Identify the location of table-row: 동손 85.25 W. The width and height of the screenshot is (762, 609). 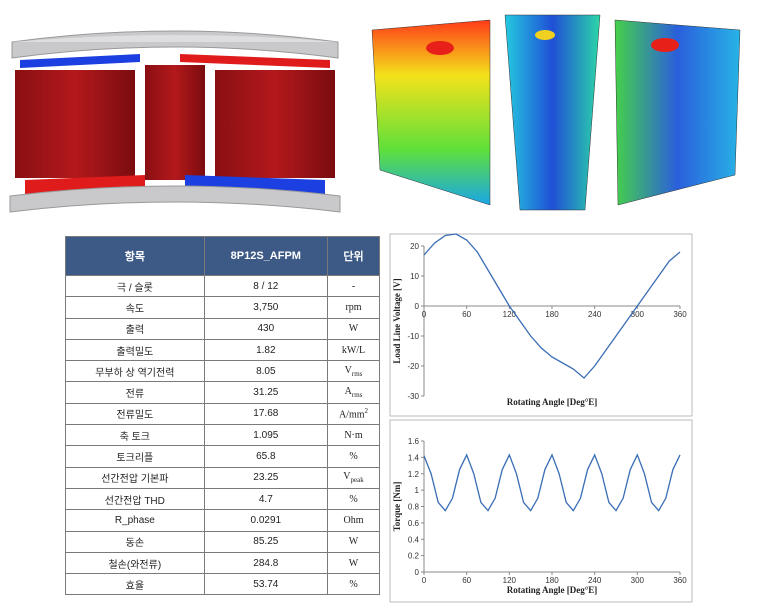
(223, 541).